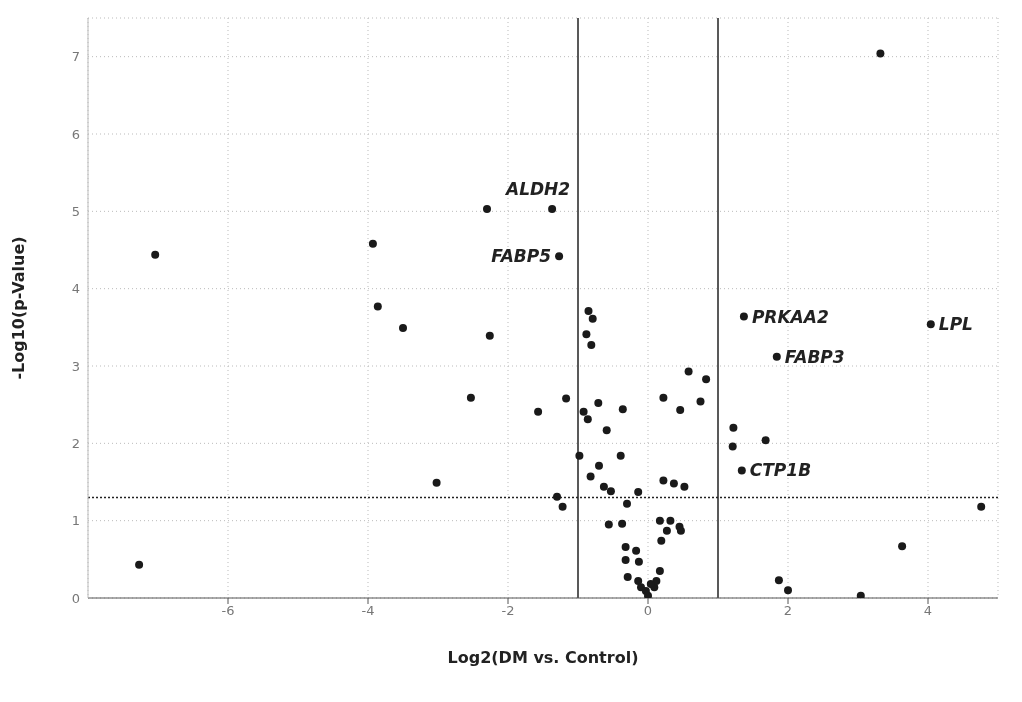  Describe the element at coordinates (508, 611) in the screenshot. I see `x-tick-label: -2` at that location.